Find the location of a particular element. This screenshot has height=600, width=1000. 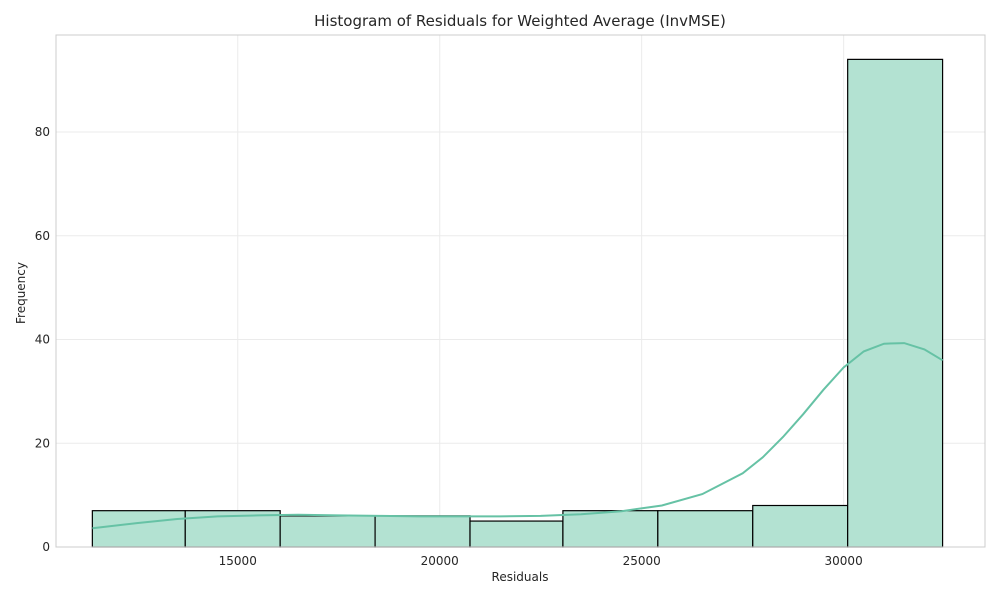

y-axis-label: Frequency is located at coordinates (21, 293).